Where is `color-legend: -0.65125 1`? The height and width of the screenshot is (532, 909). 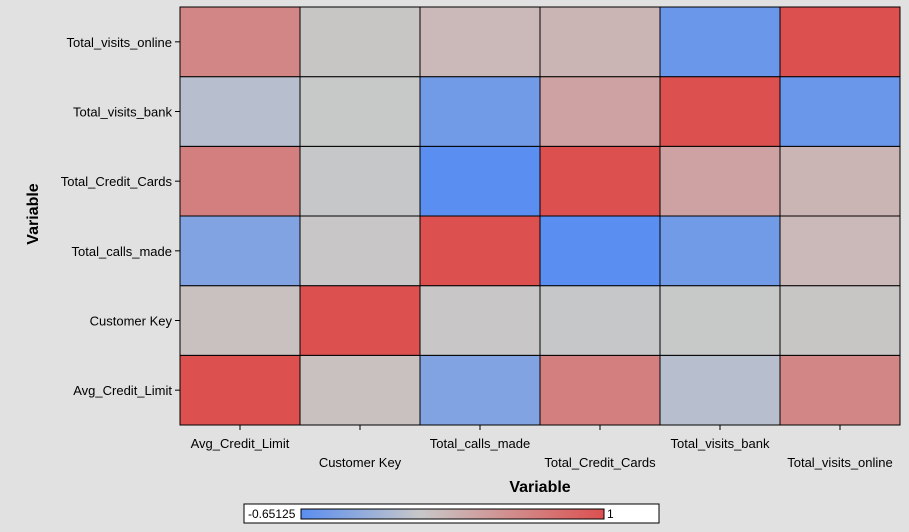
color-legend: -0.65125 1 is located at coordinates (451, 513).